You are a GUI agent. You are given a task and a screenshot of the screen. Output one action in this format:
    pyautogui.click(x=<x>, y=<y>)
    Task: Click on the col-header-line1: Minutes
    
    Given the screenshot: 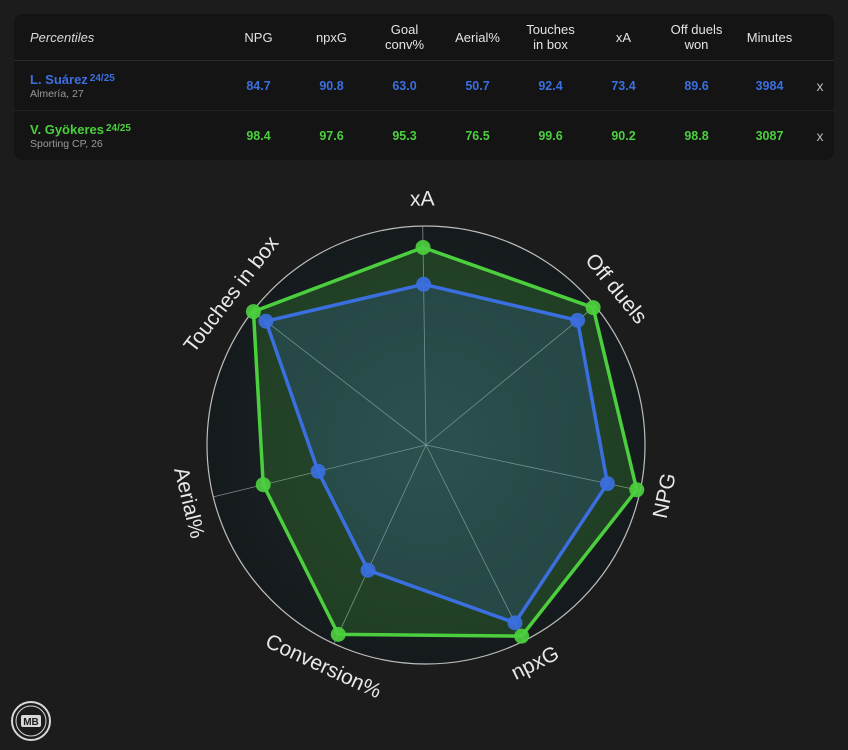 What is the action you would take?
    pyautogui.click(x=769, y=37)
    